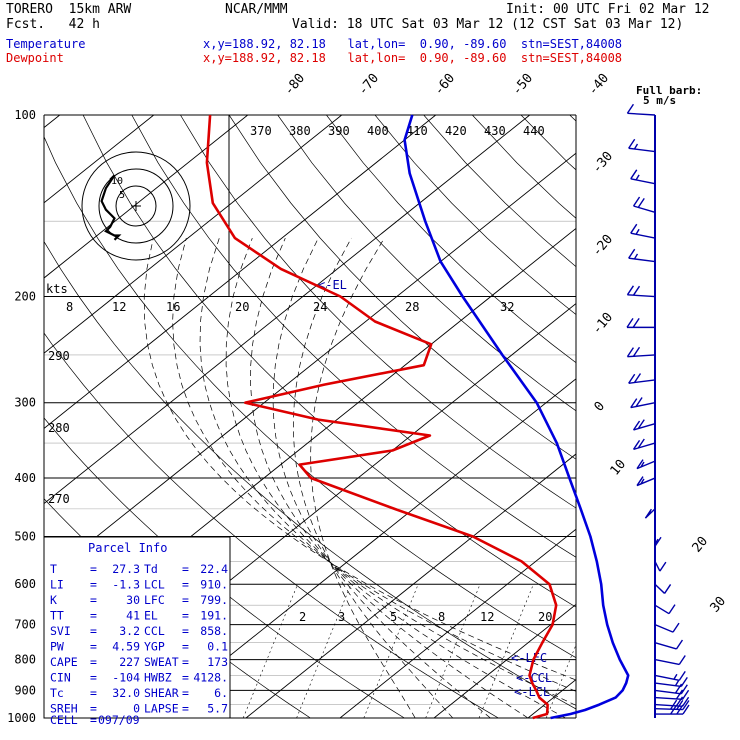 This screenshot has height=740, width=740. I want to click on pressure-label-900: 900, so click(25, 690).